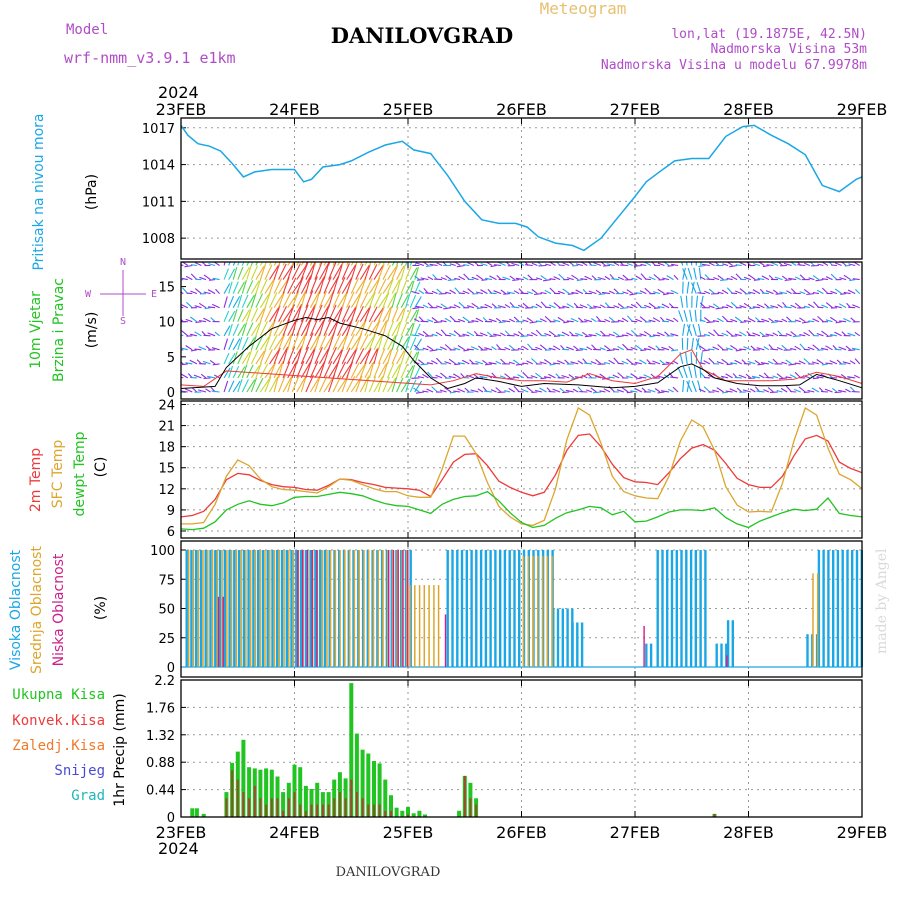 Image resolution: width=900 pixels, height=900 pixels. What do you see at coordinates (166, 639) in the screenshot?
I see `clouds-ytick-label: 25` at bounding box center [166, 639].